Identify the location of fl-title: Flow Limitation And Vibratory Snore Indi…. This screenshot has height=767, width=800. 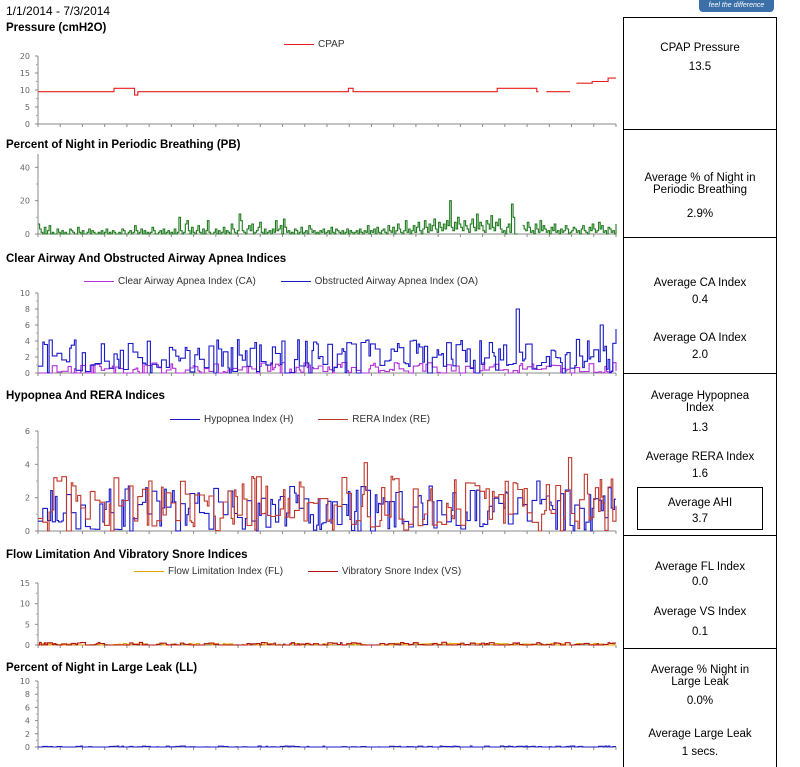
(127, 555).